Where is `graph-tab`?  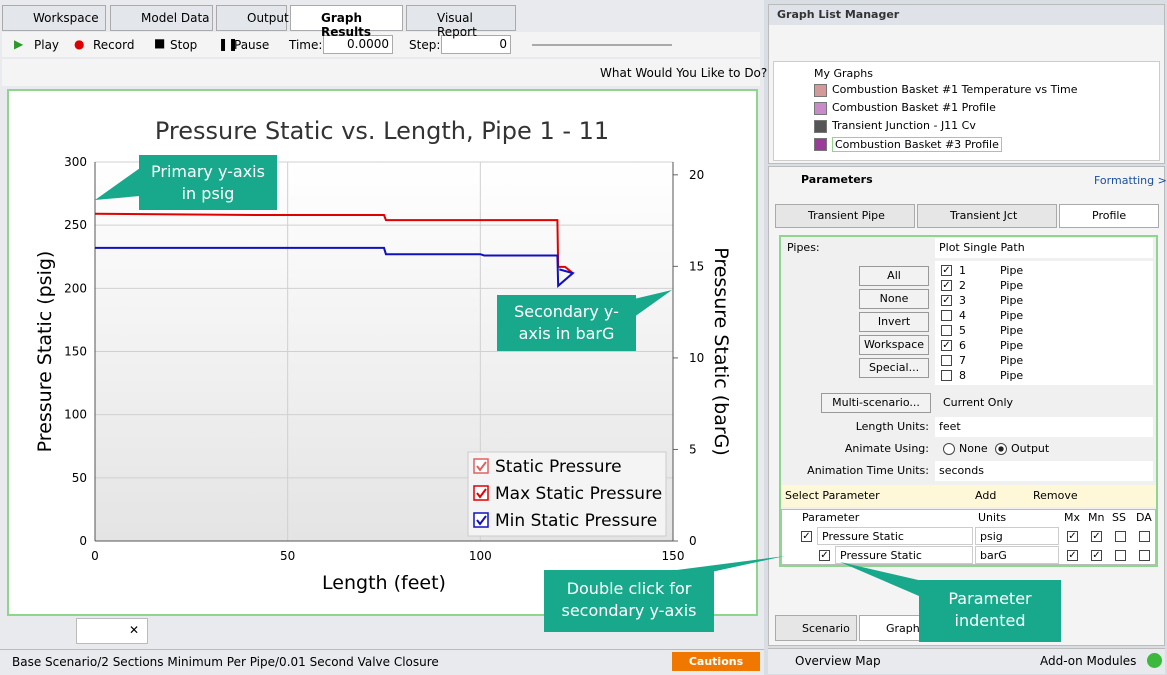
graph-tab is located at coordinates (112, 631).